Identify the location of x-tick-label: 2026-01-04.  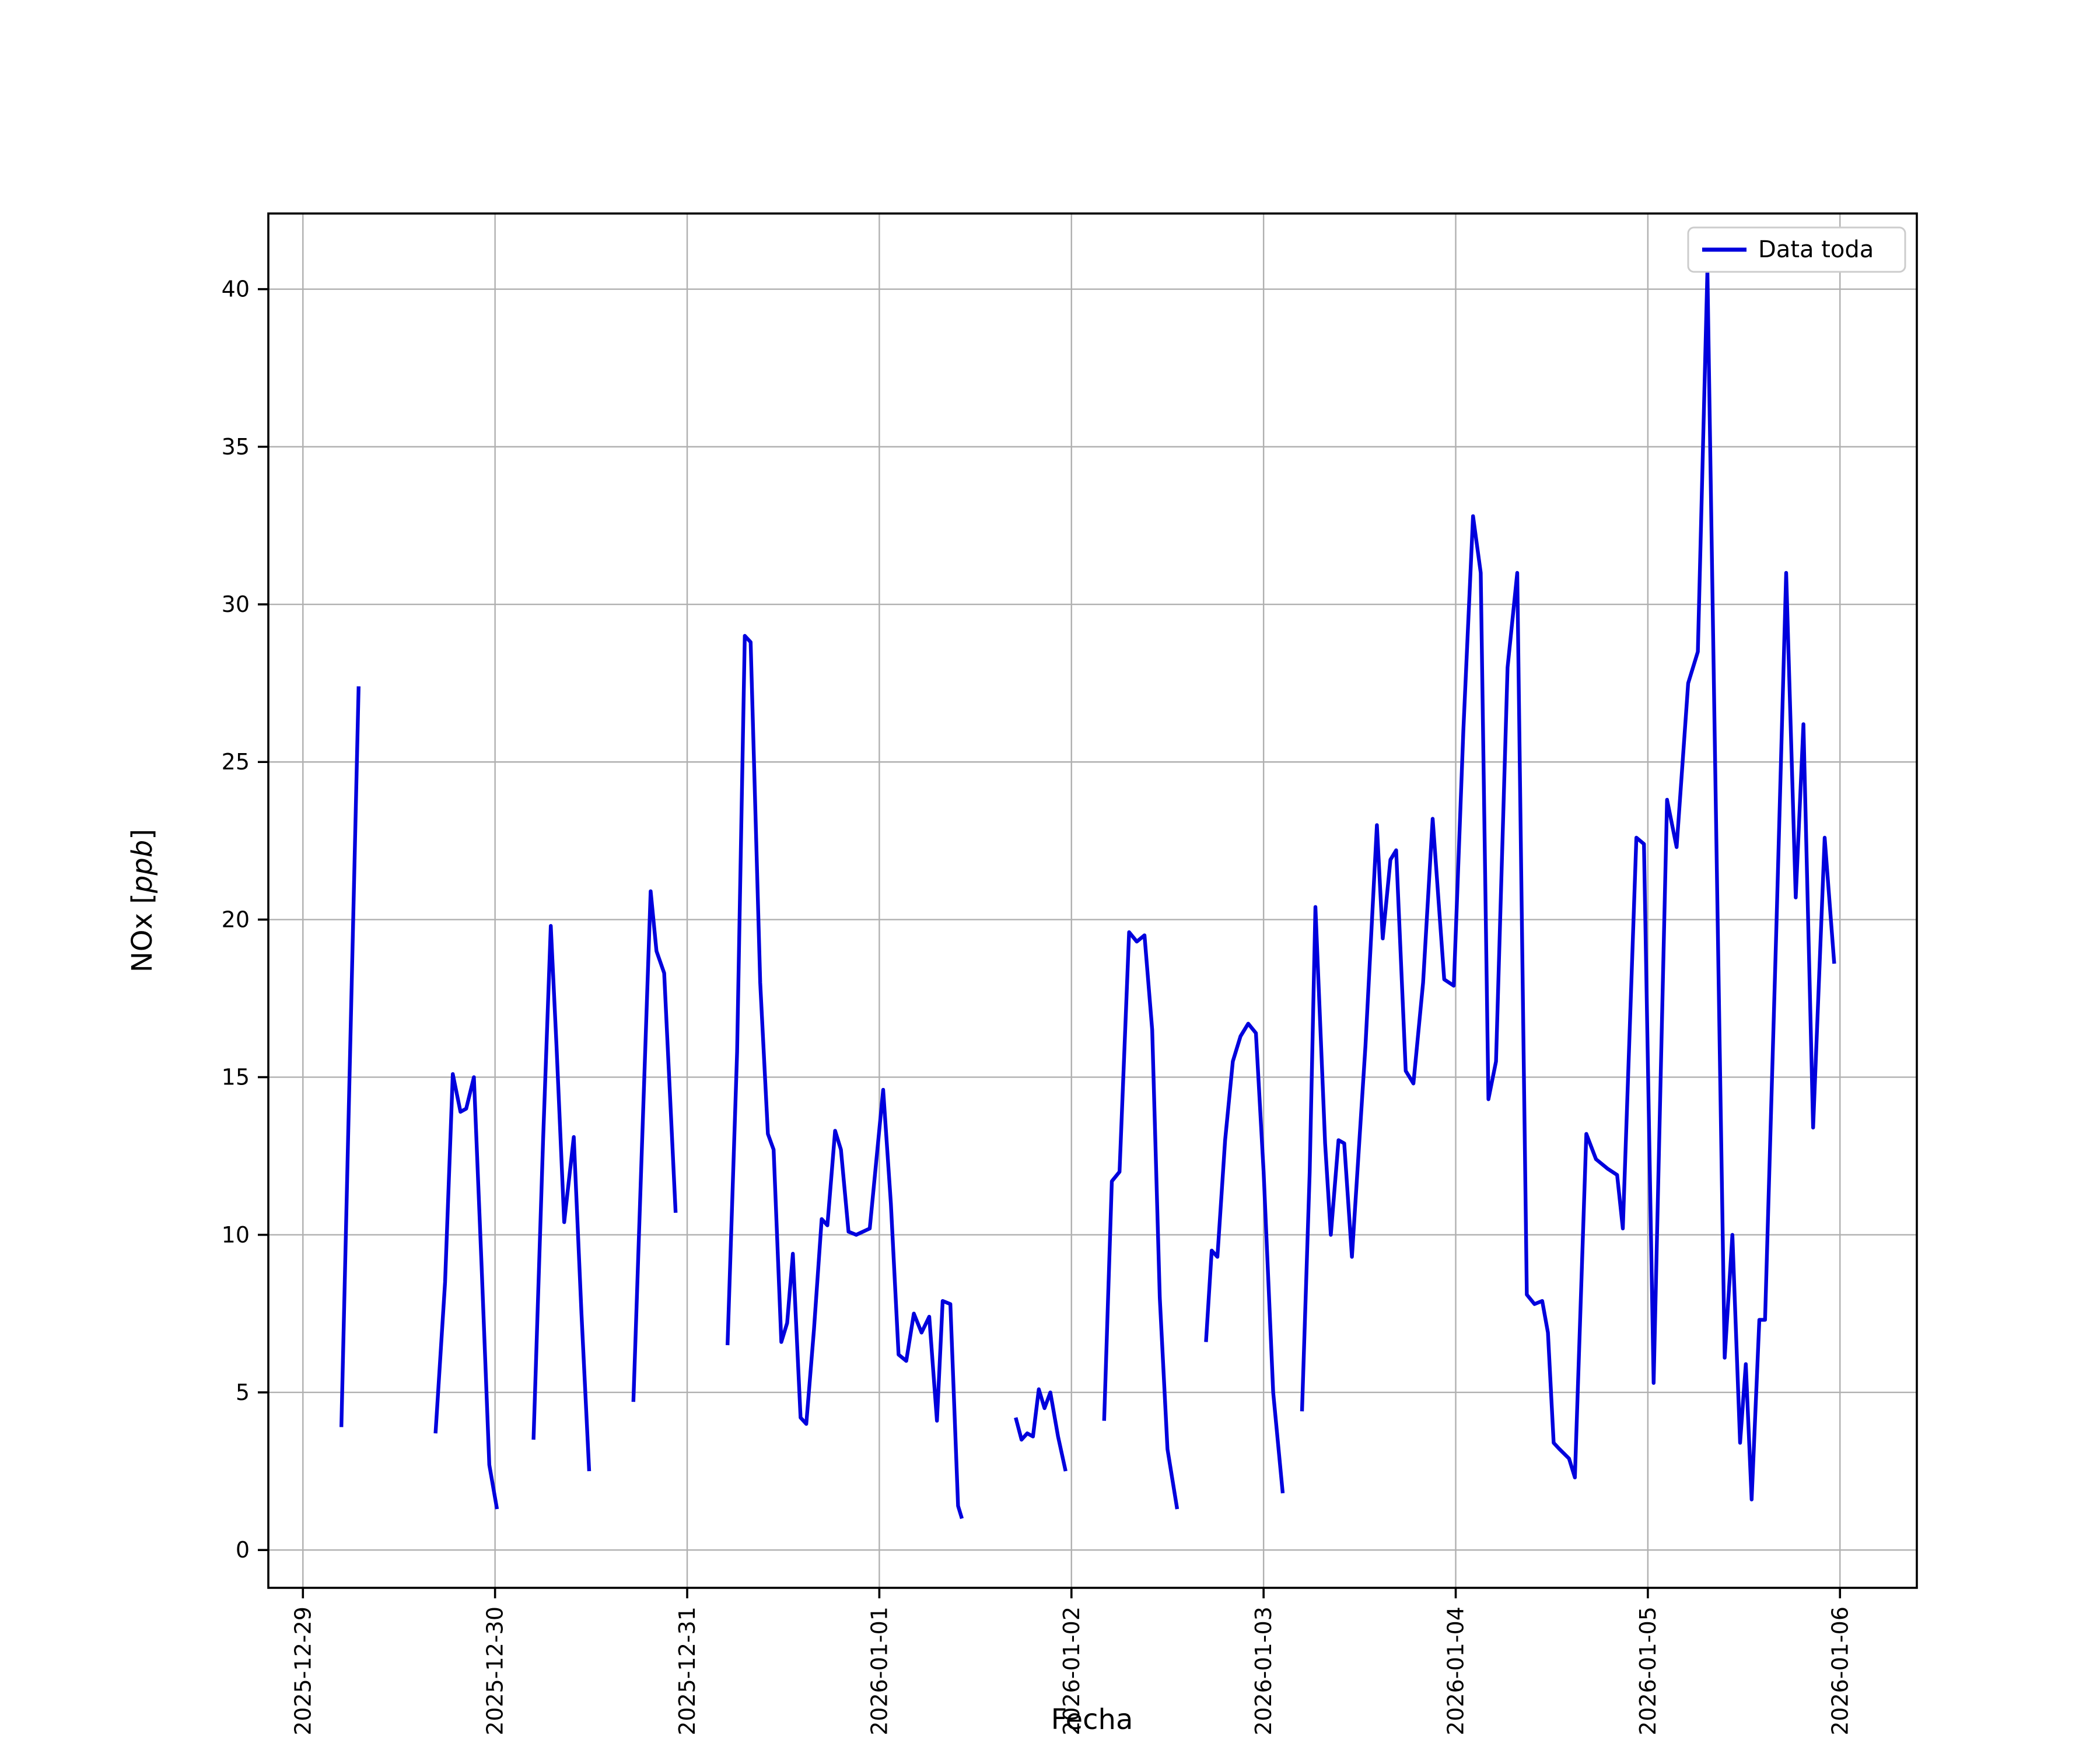
(1456, 1671).